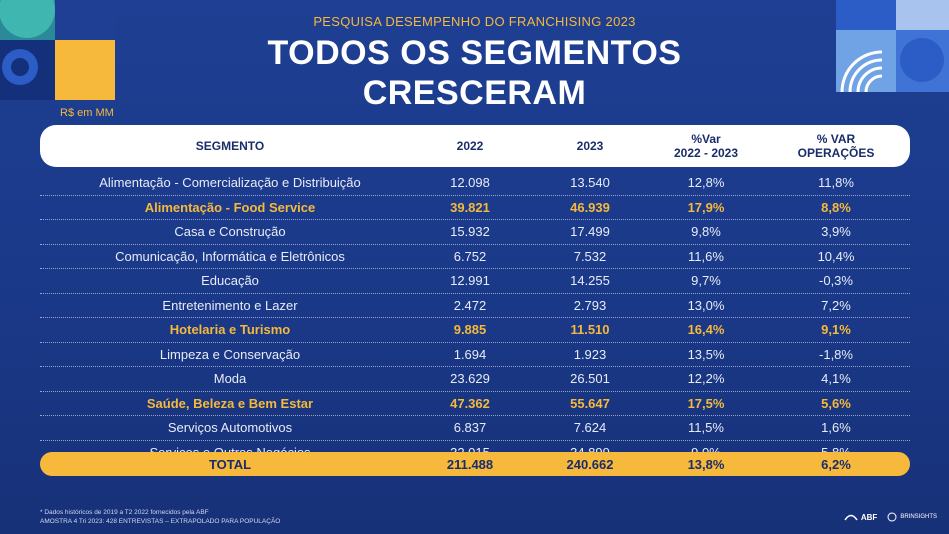 This screenshot has width=949, height=534. What do you see at coordinates (836, 464) in the screenshot?
I see `total-ops: 6,2%` at bounding box center [836, 464].